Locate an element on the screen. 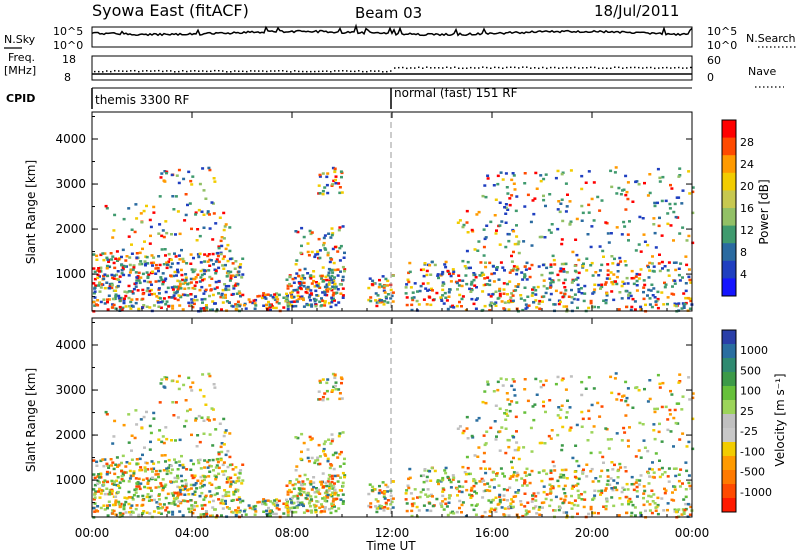 Image resolution: width=800 pixels, height=554 pixels. x-tick-label: 16:00 is located at coordinates (492, 533).